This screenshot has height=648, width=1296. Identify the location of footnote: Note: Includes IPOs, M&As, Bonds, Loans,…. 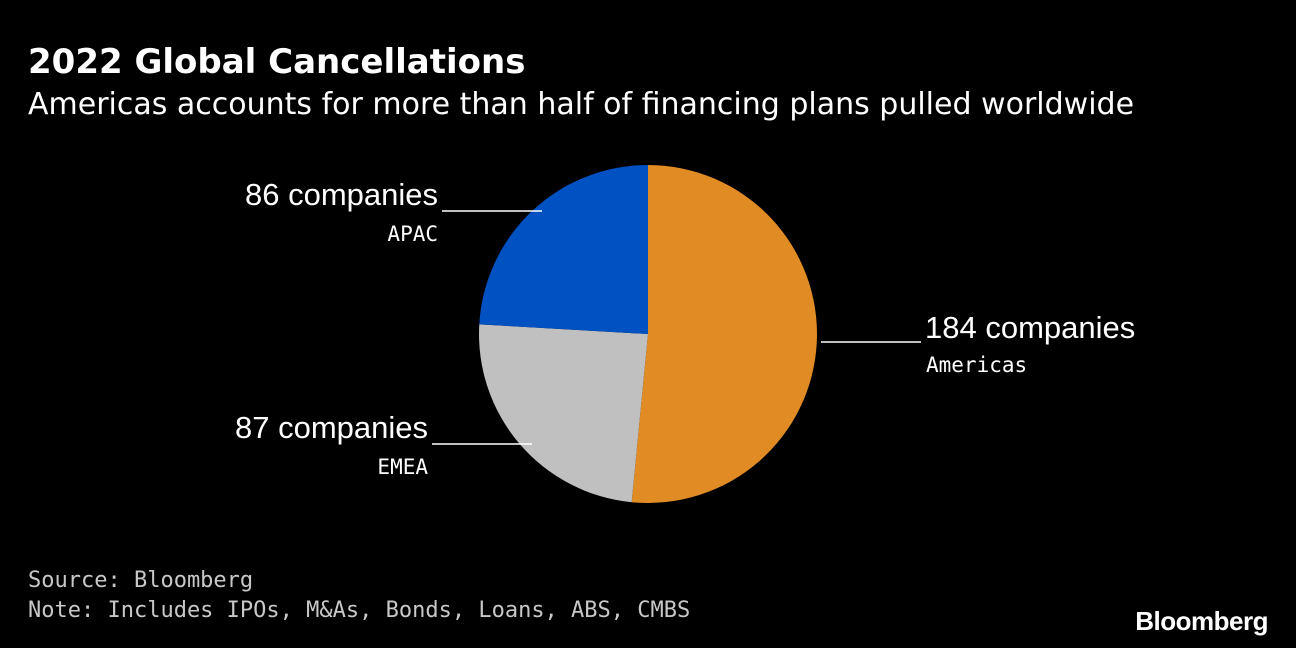
(359, 610).